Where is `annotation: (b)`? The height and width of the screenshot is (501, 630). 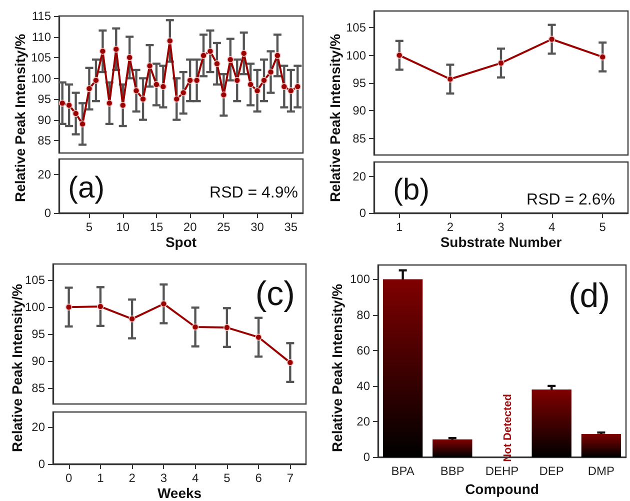
annotation: (b) is located at coordinates (411, 190).